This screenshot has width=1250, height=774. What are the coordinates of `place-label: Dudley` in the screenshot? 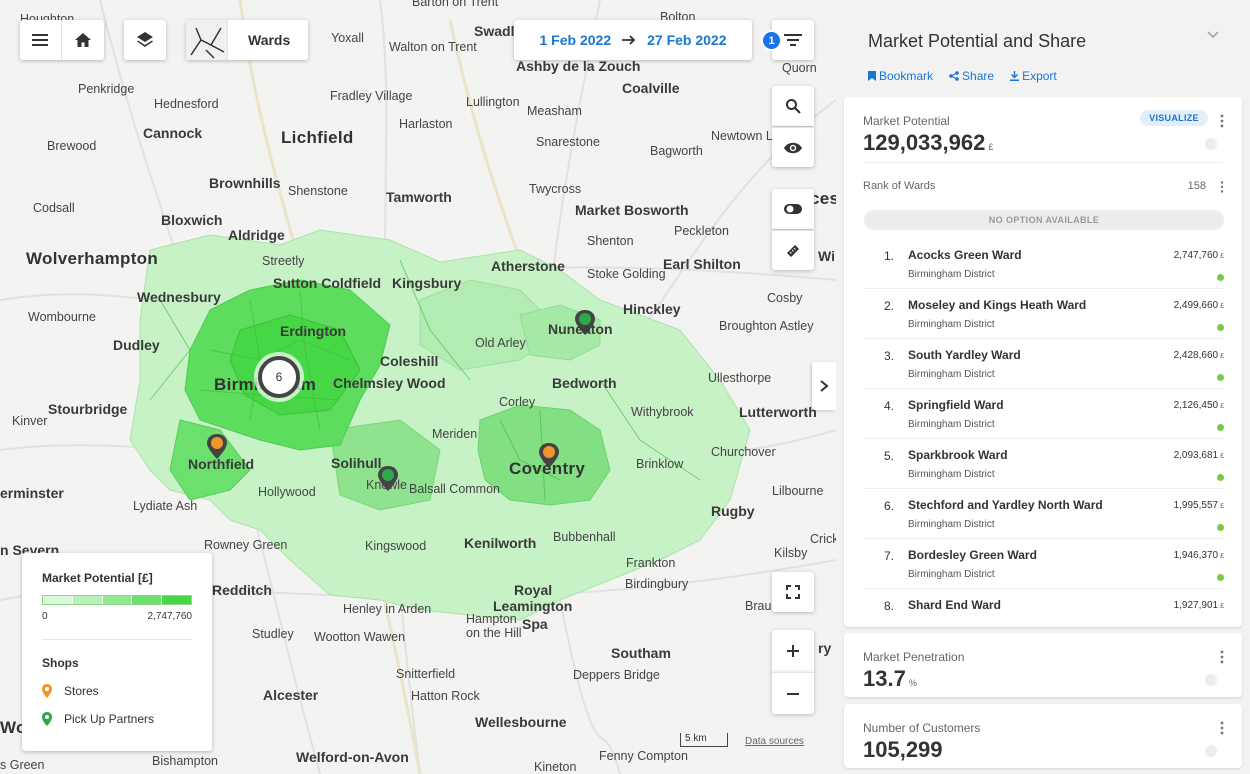 It's located at (136, 345).